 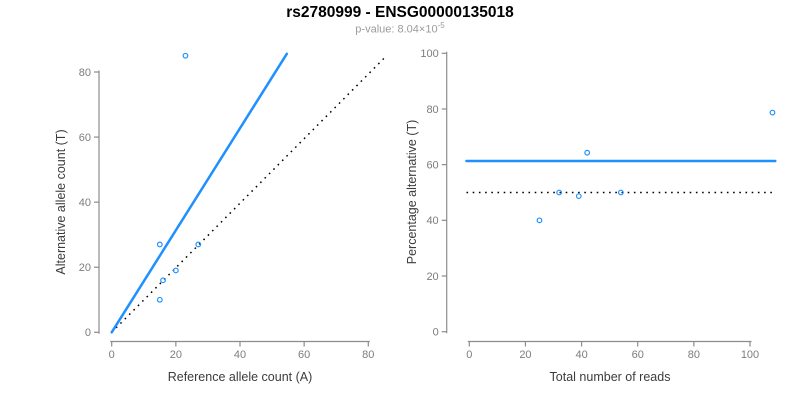 What do you see at coordinates (61, 201) in the screenshot?
I see `y-axis-title-left: Alternative allele count (T)` at bounding box center [61, 201].